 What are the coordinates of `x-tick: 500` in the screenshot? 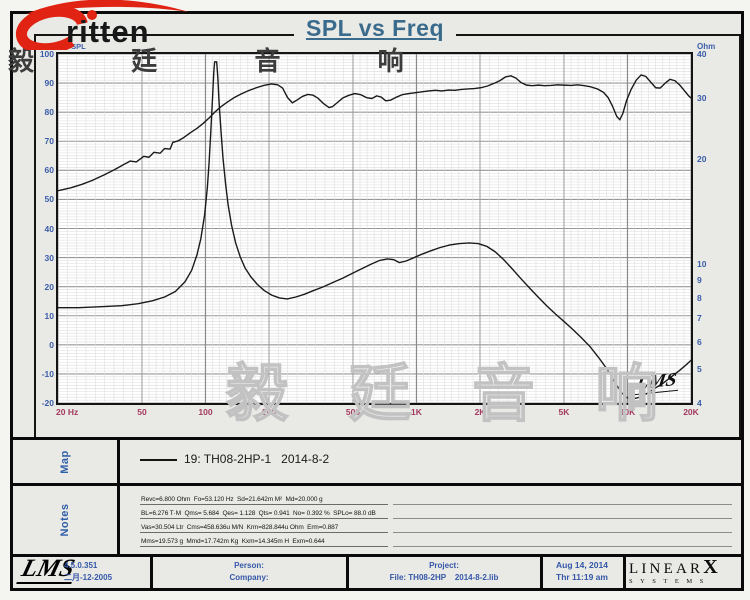 It's located at (353, 412).